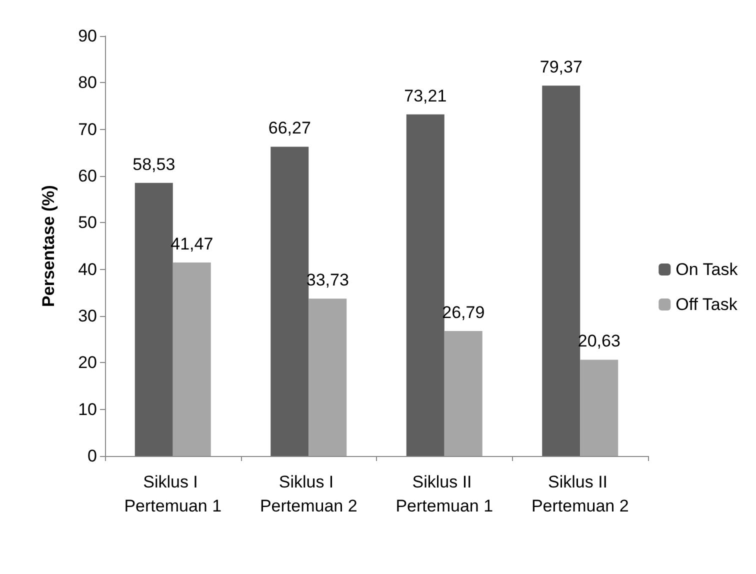 This screenshot has width=756, height=574. I want to click on data-label: 79,37, so click(561, 67).